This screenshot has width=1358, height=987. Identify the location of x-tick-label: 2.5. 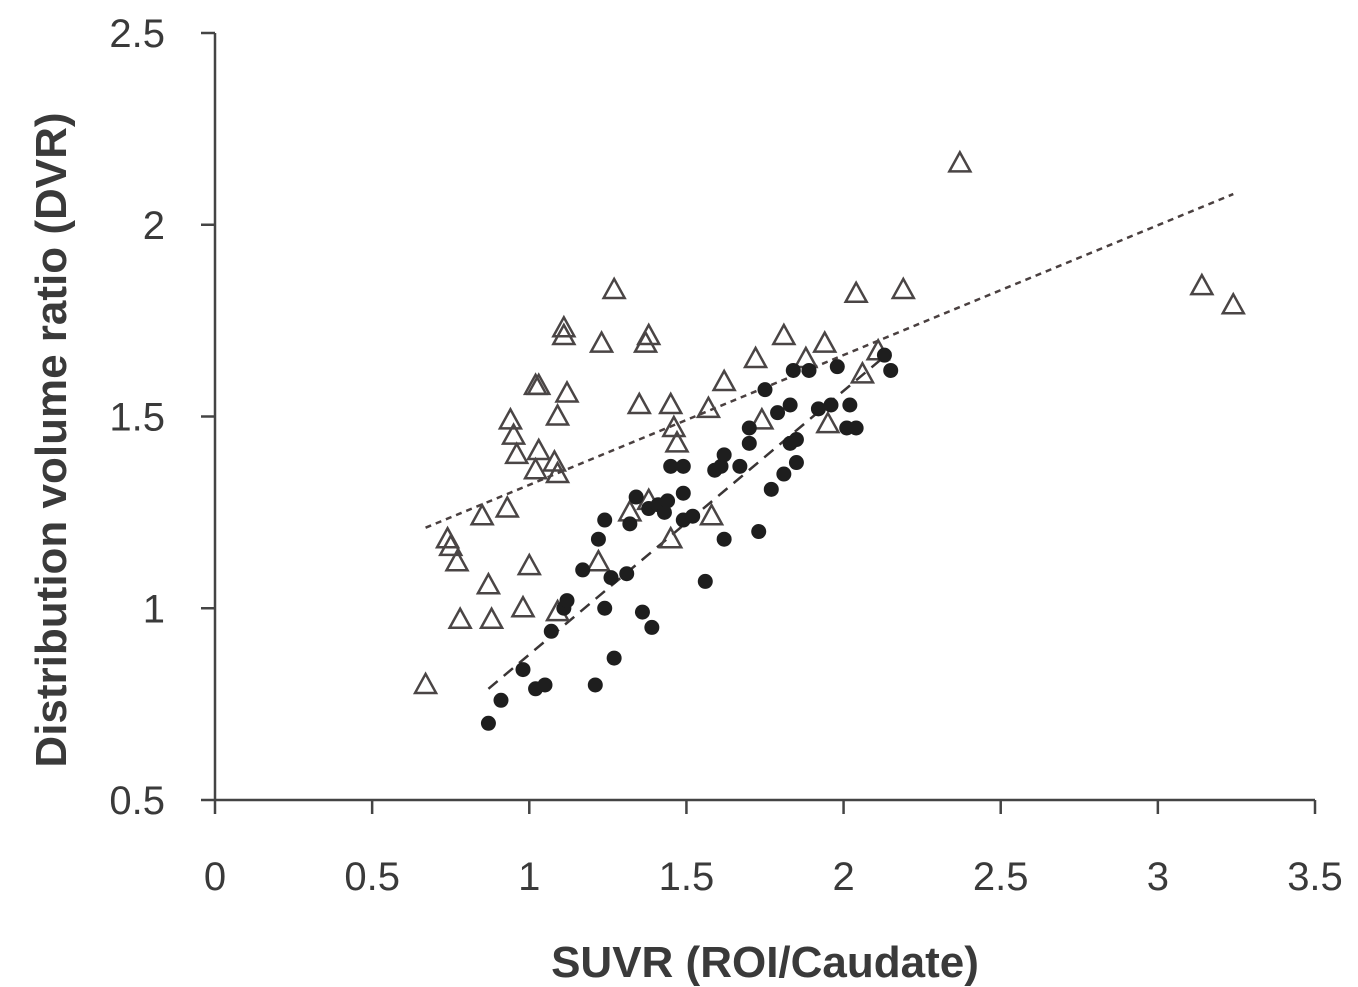
(1001, 877).